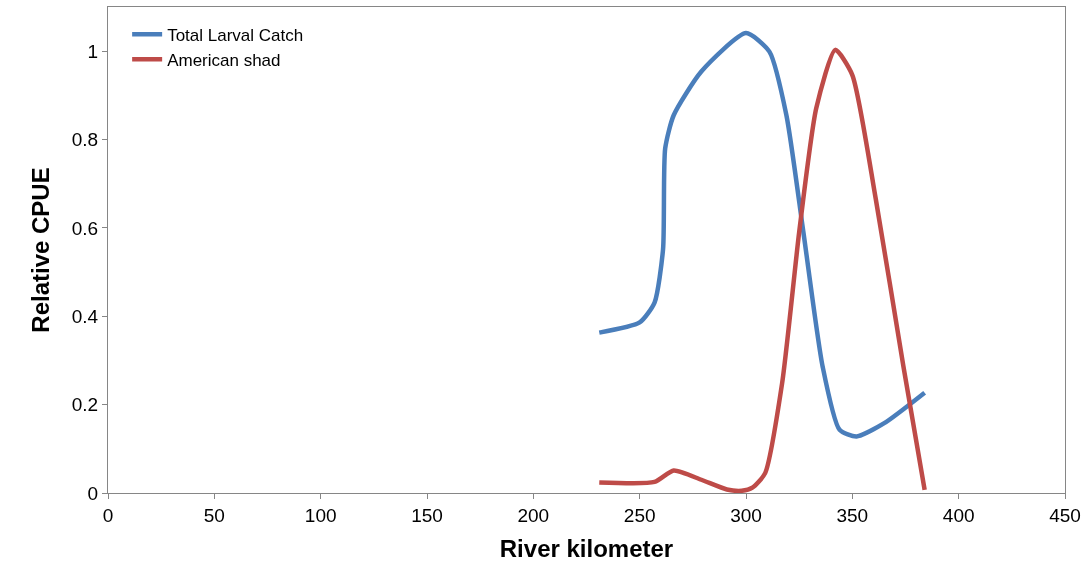 Image resolution: width=1091 pixels, height=588 pixels. What do you see at coordinates (639, 515) in the screenshot?
I see `x-tick-label: 250` at bounding box center [639, 515].